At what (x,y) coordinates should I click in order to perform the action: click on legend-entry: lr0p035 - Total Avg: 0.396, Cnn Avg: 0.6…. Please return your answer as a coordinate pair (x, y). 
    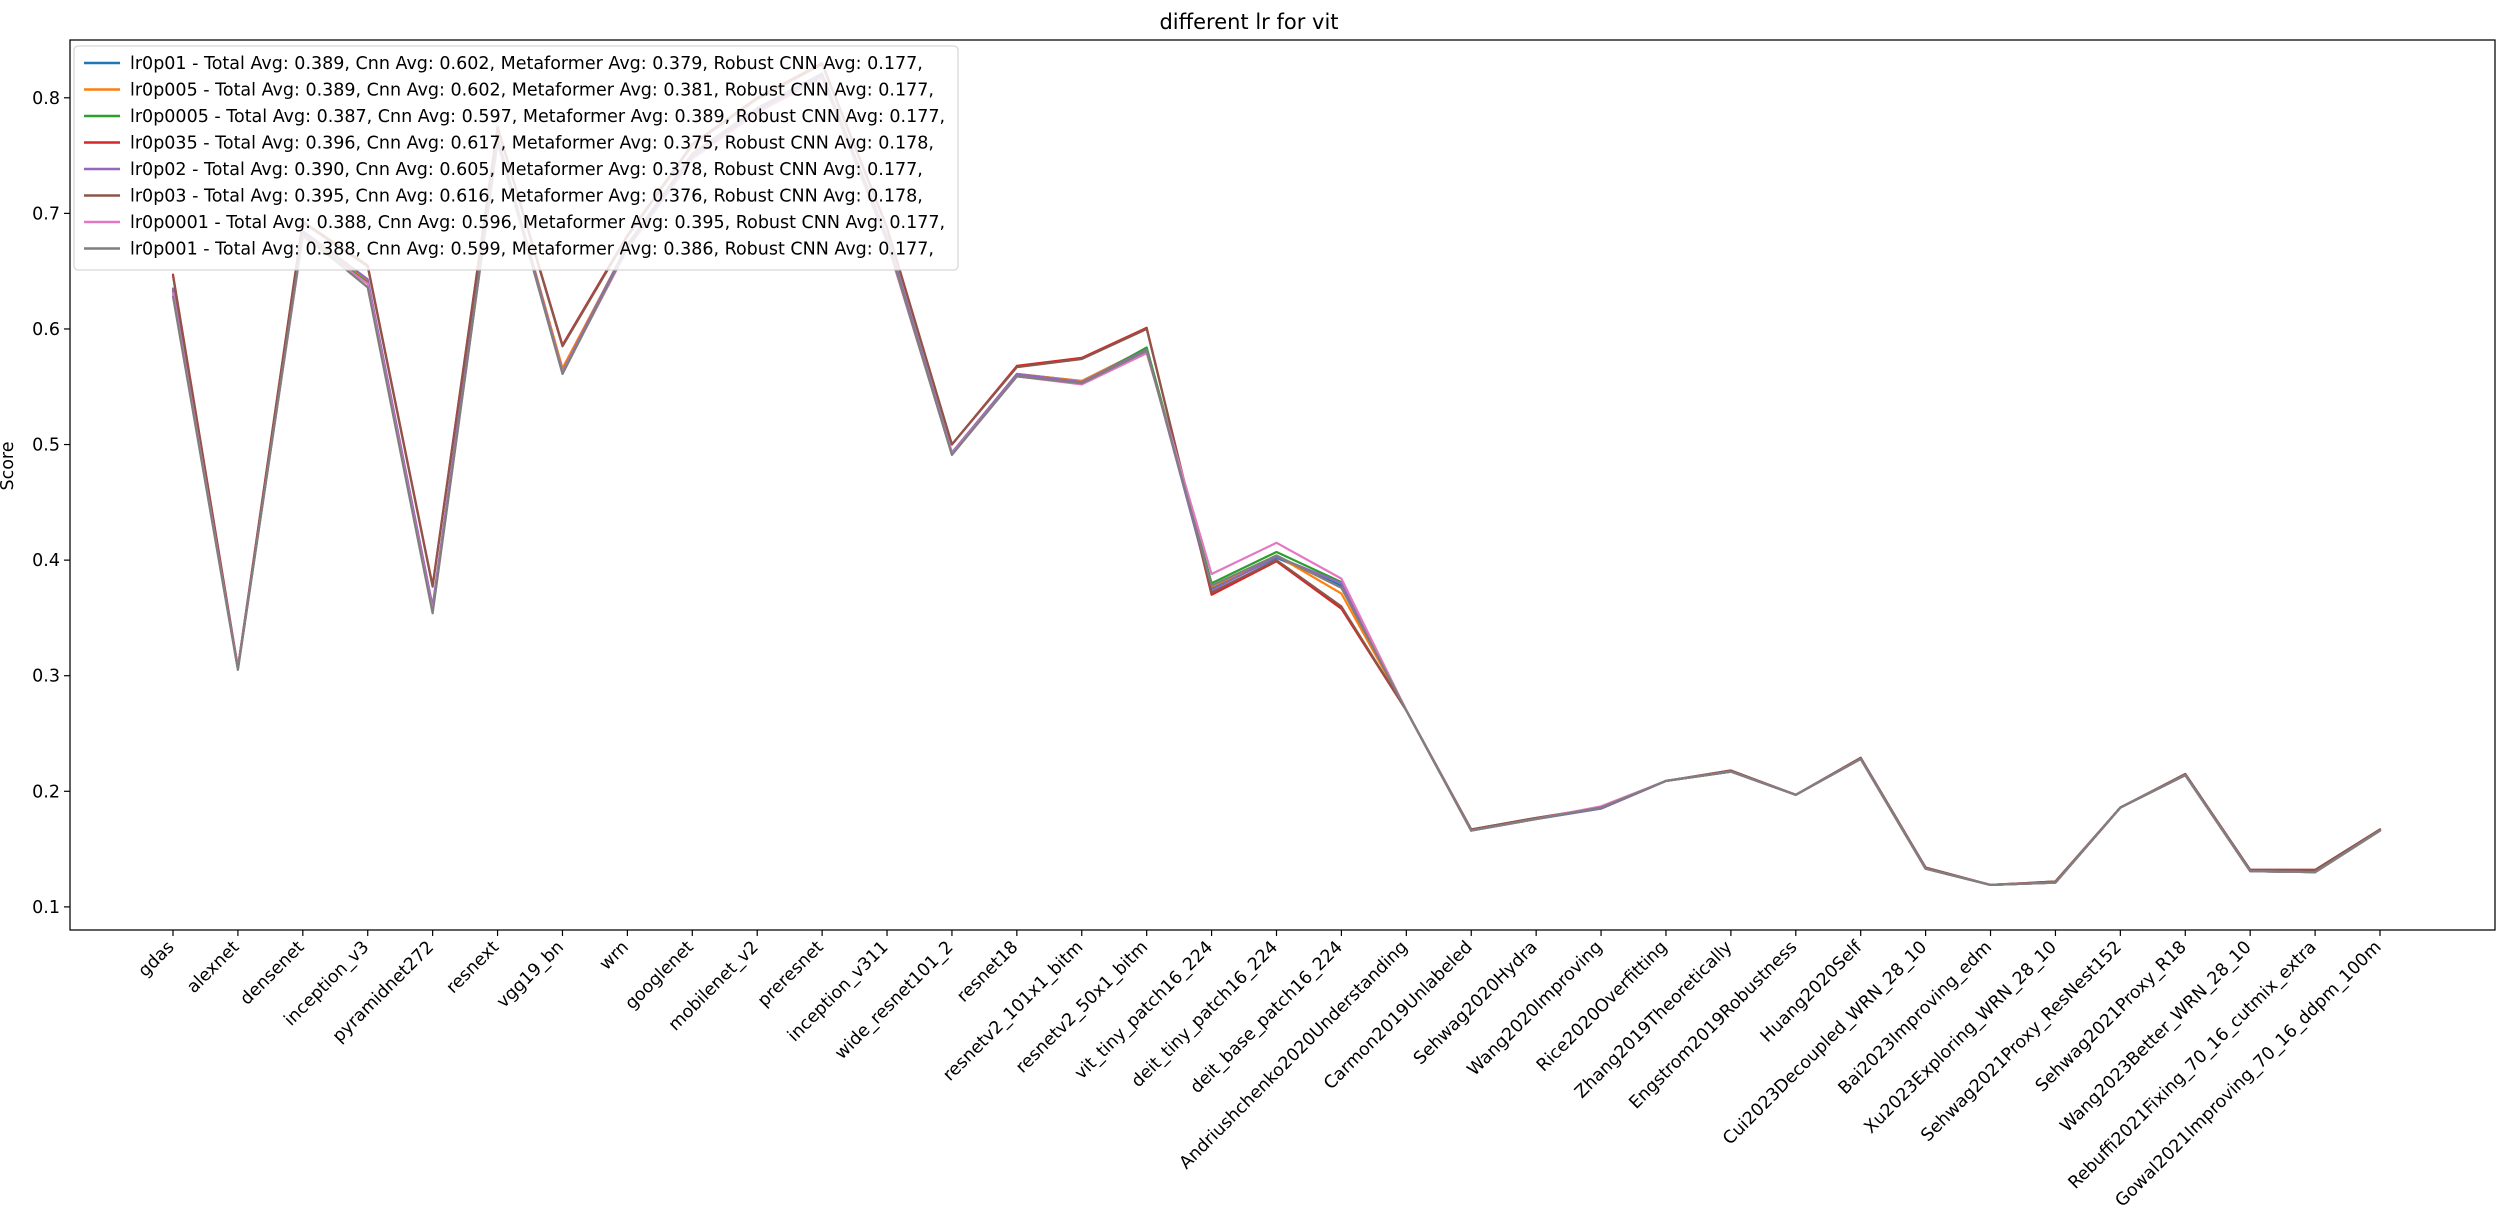
    Looking at the image, I should click on (532, 144).